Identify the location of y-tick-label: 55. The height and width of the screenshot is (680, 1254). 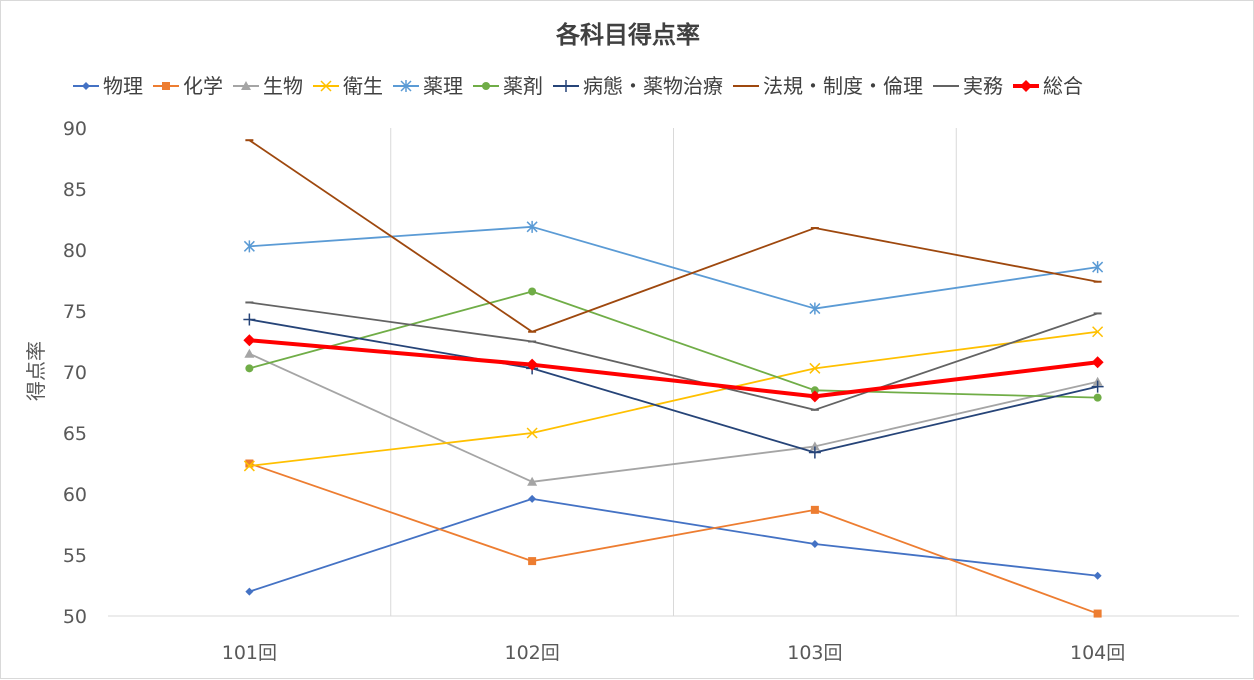
(75, 556).